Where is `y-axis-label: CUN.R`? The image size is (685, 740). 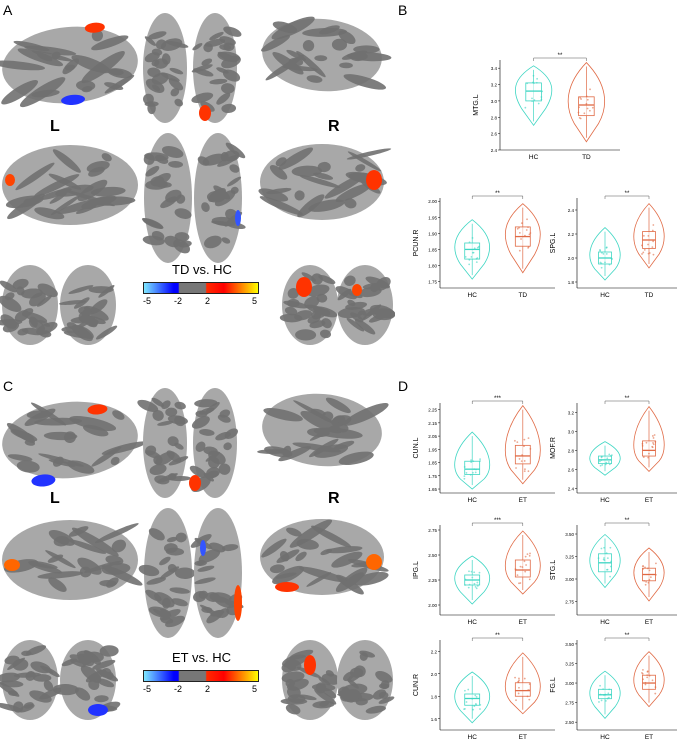
y-axis-label: CUN.R is located at coordinates (416, 685).